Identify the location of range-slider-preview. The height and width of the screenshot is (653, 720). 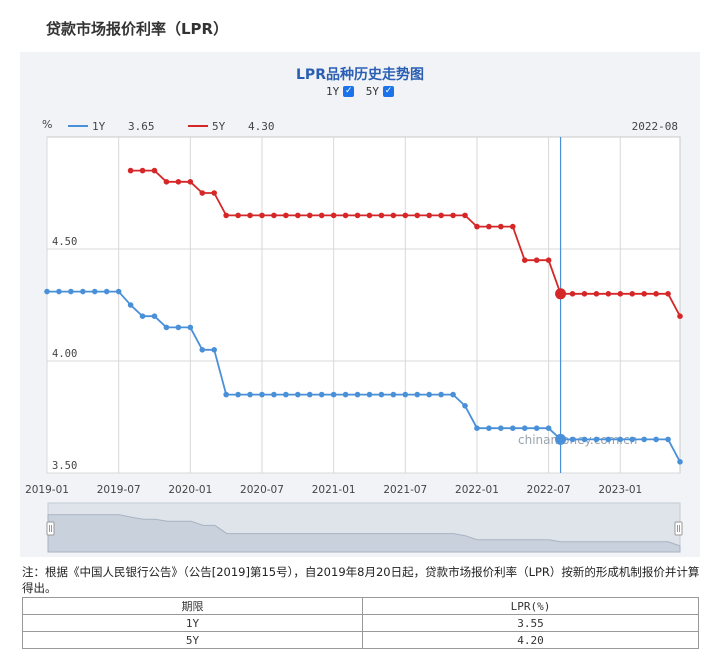
(364, 533).